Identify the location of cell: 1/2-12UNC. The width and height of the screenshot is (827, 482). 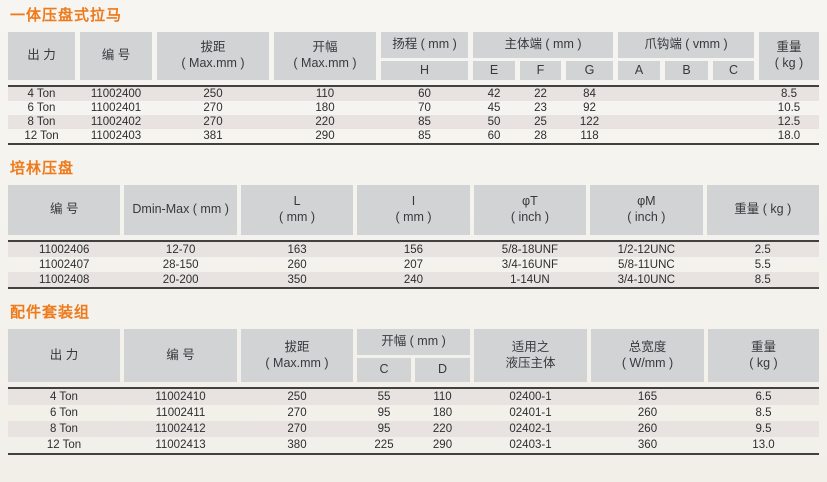
(646, 249).